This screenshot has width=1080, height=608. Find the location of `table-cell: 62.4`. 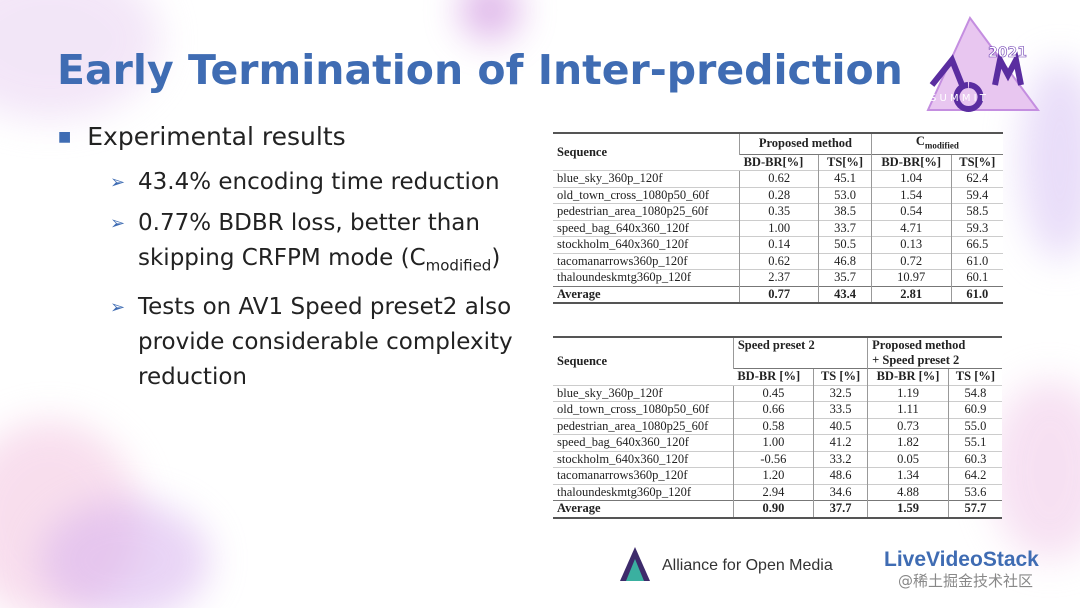

table-cell: 62.4 is located at coordinates (976, 178).